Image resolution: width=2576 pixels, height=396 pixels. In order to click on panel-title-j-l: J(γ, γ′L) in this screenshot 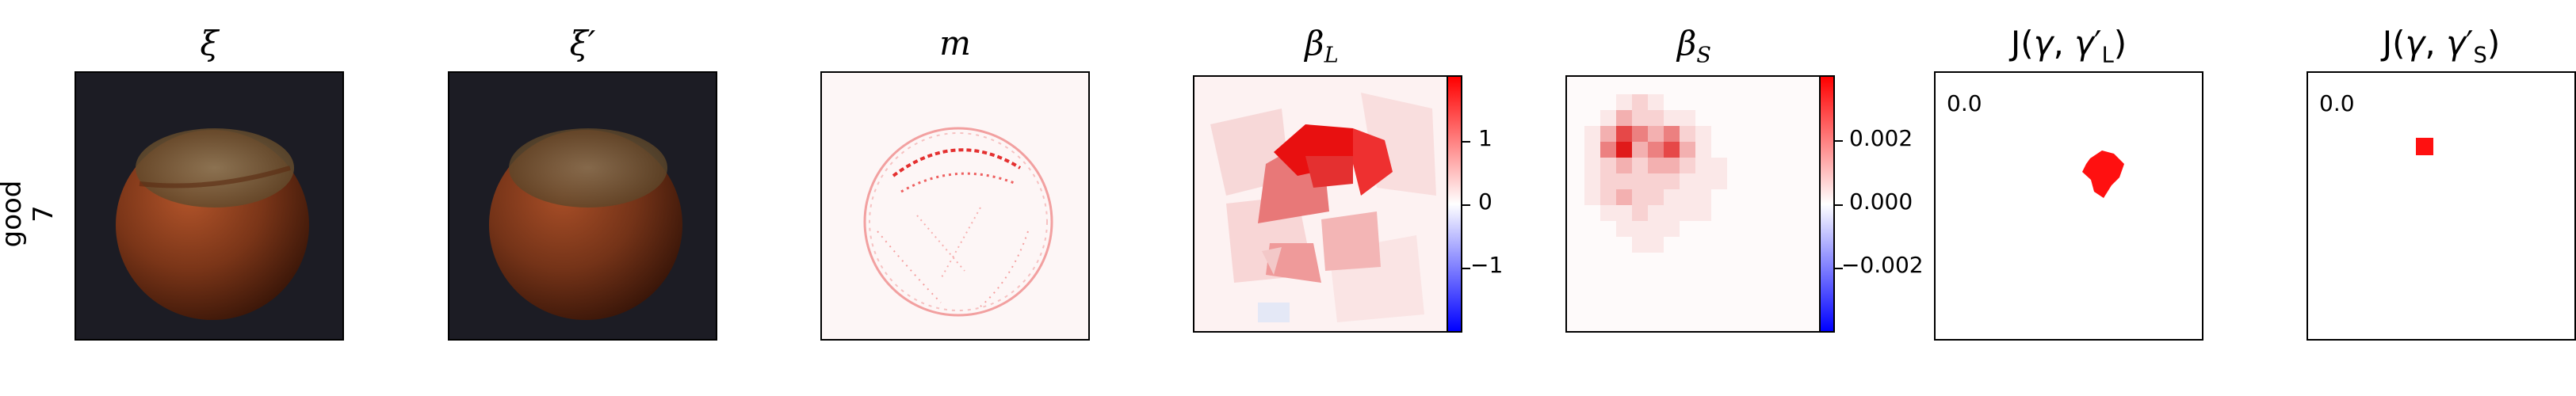, I will do `click(2068, 46)`.